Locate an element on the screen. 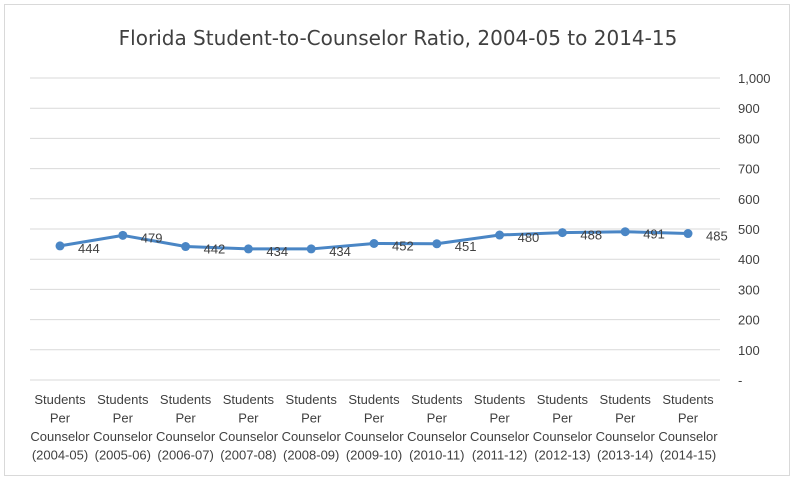 The width and height of the screenshot is (796, 482). data-label: 480 is located at coordinates (529, 237).